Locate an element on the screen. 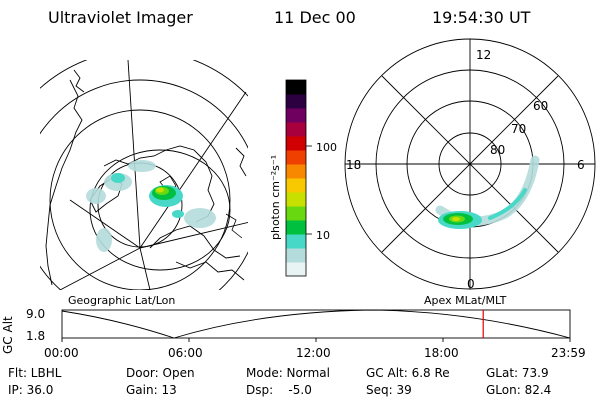 This screenshot has width=600, height=400. param-mode: Mode: Normal is located at coordinates (288, 373).